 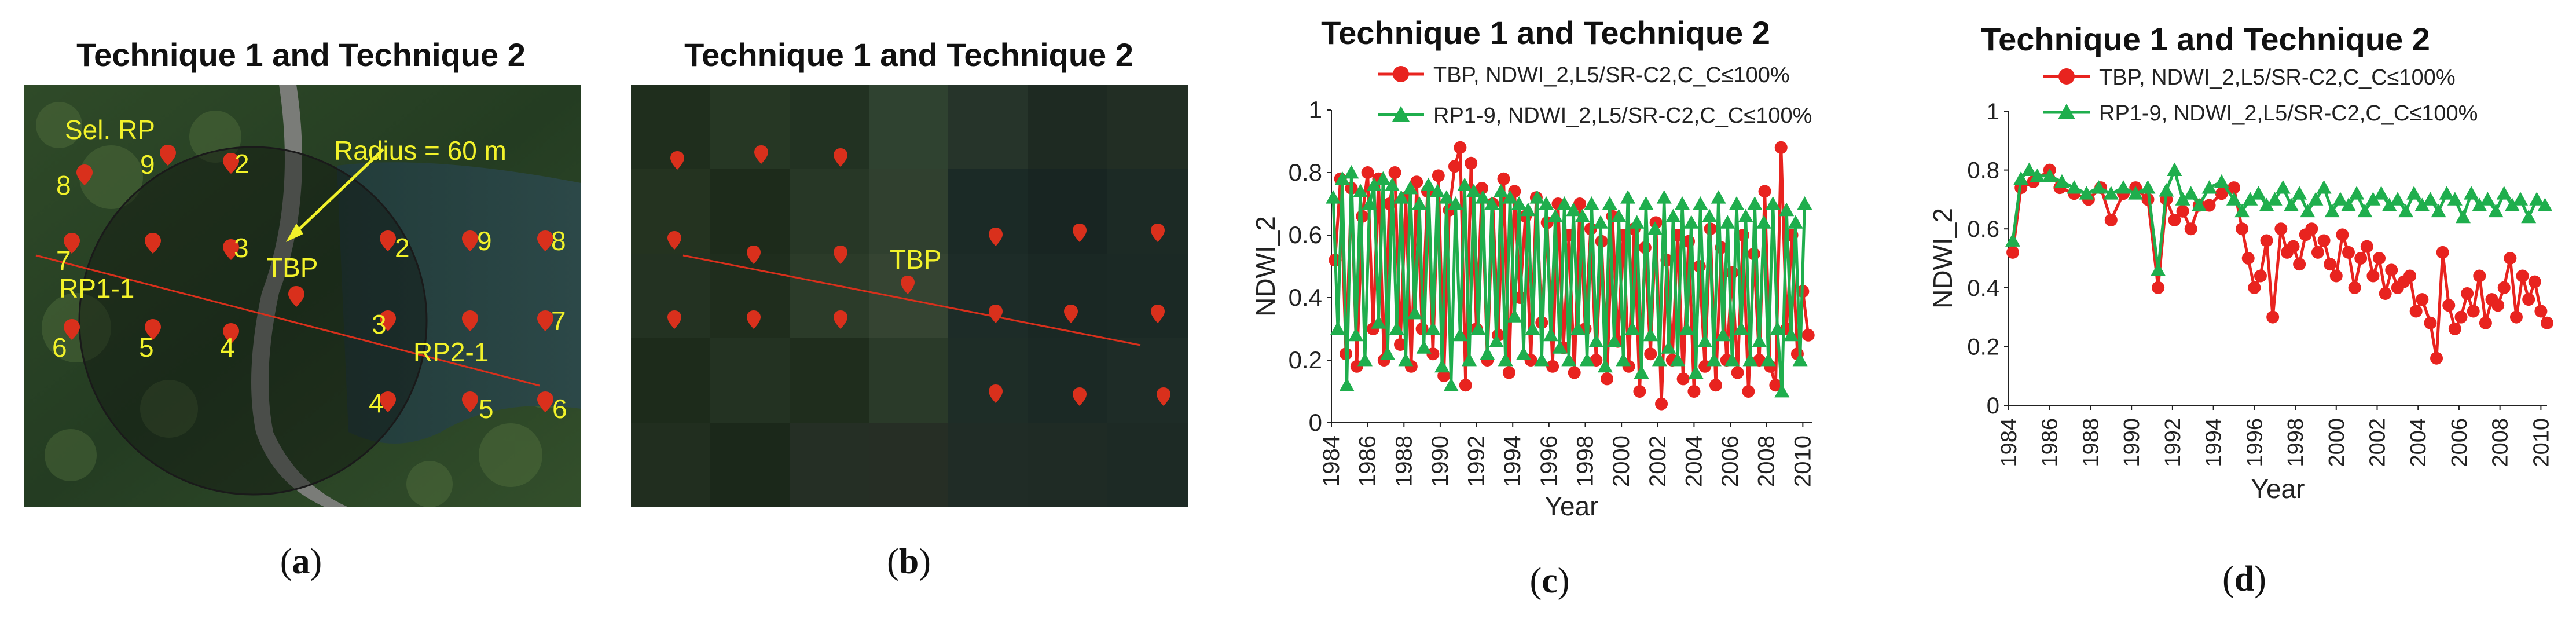 What do you see at coordinates (1315, 422) in the screenshot?
I see `y-tick-label: 0` at bounding box center [1315, 422].